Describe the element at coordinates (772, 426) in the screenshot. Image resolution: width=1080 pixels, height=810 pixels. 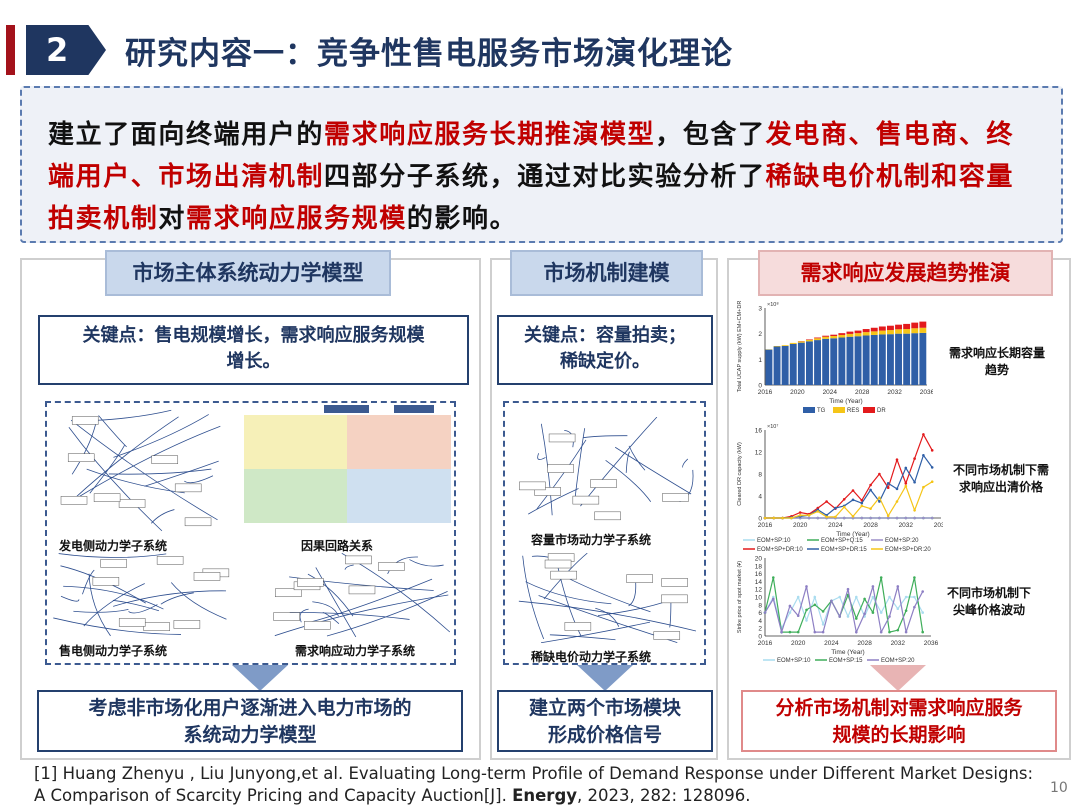
I see `y-multiplier: ×10⁷` at that location.